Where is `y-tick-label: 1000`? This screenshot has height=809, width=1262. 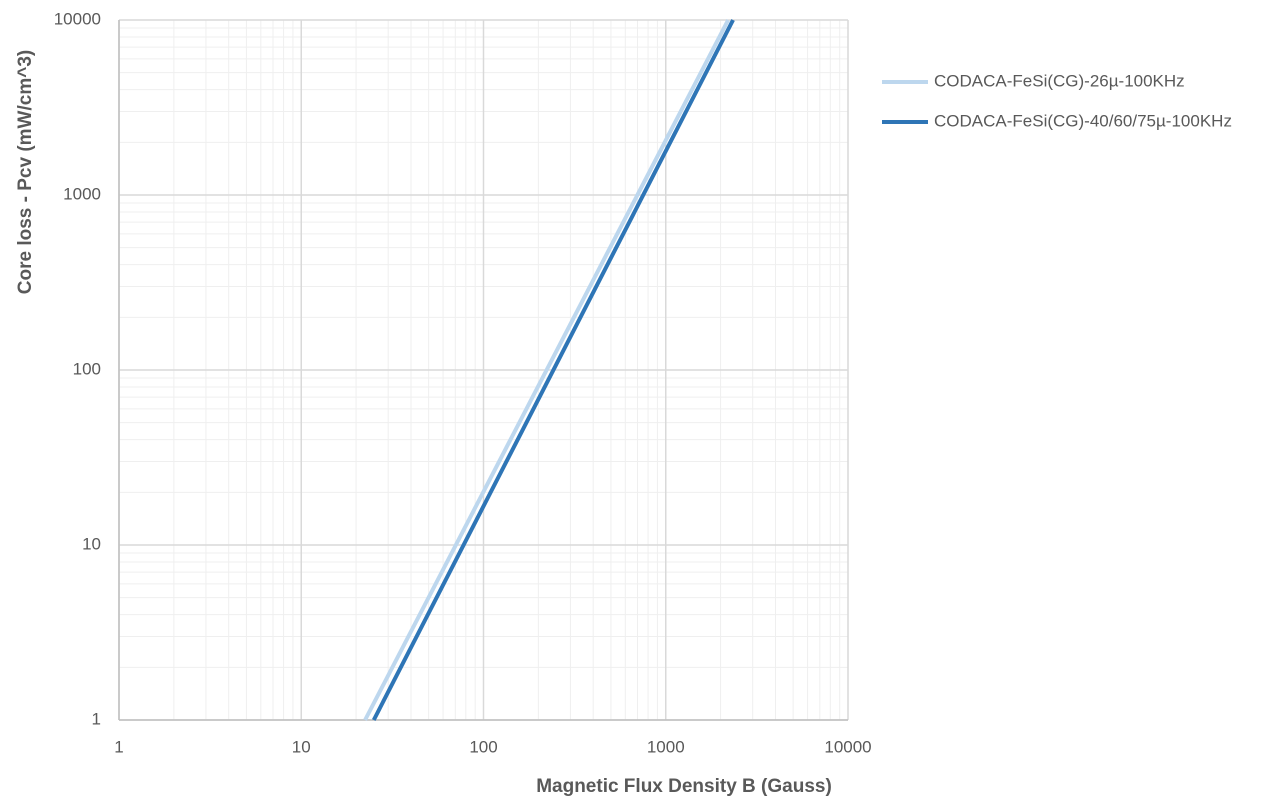 y-tick-label: 1000 is located at coordinates (82, 193).